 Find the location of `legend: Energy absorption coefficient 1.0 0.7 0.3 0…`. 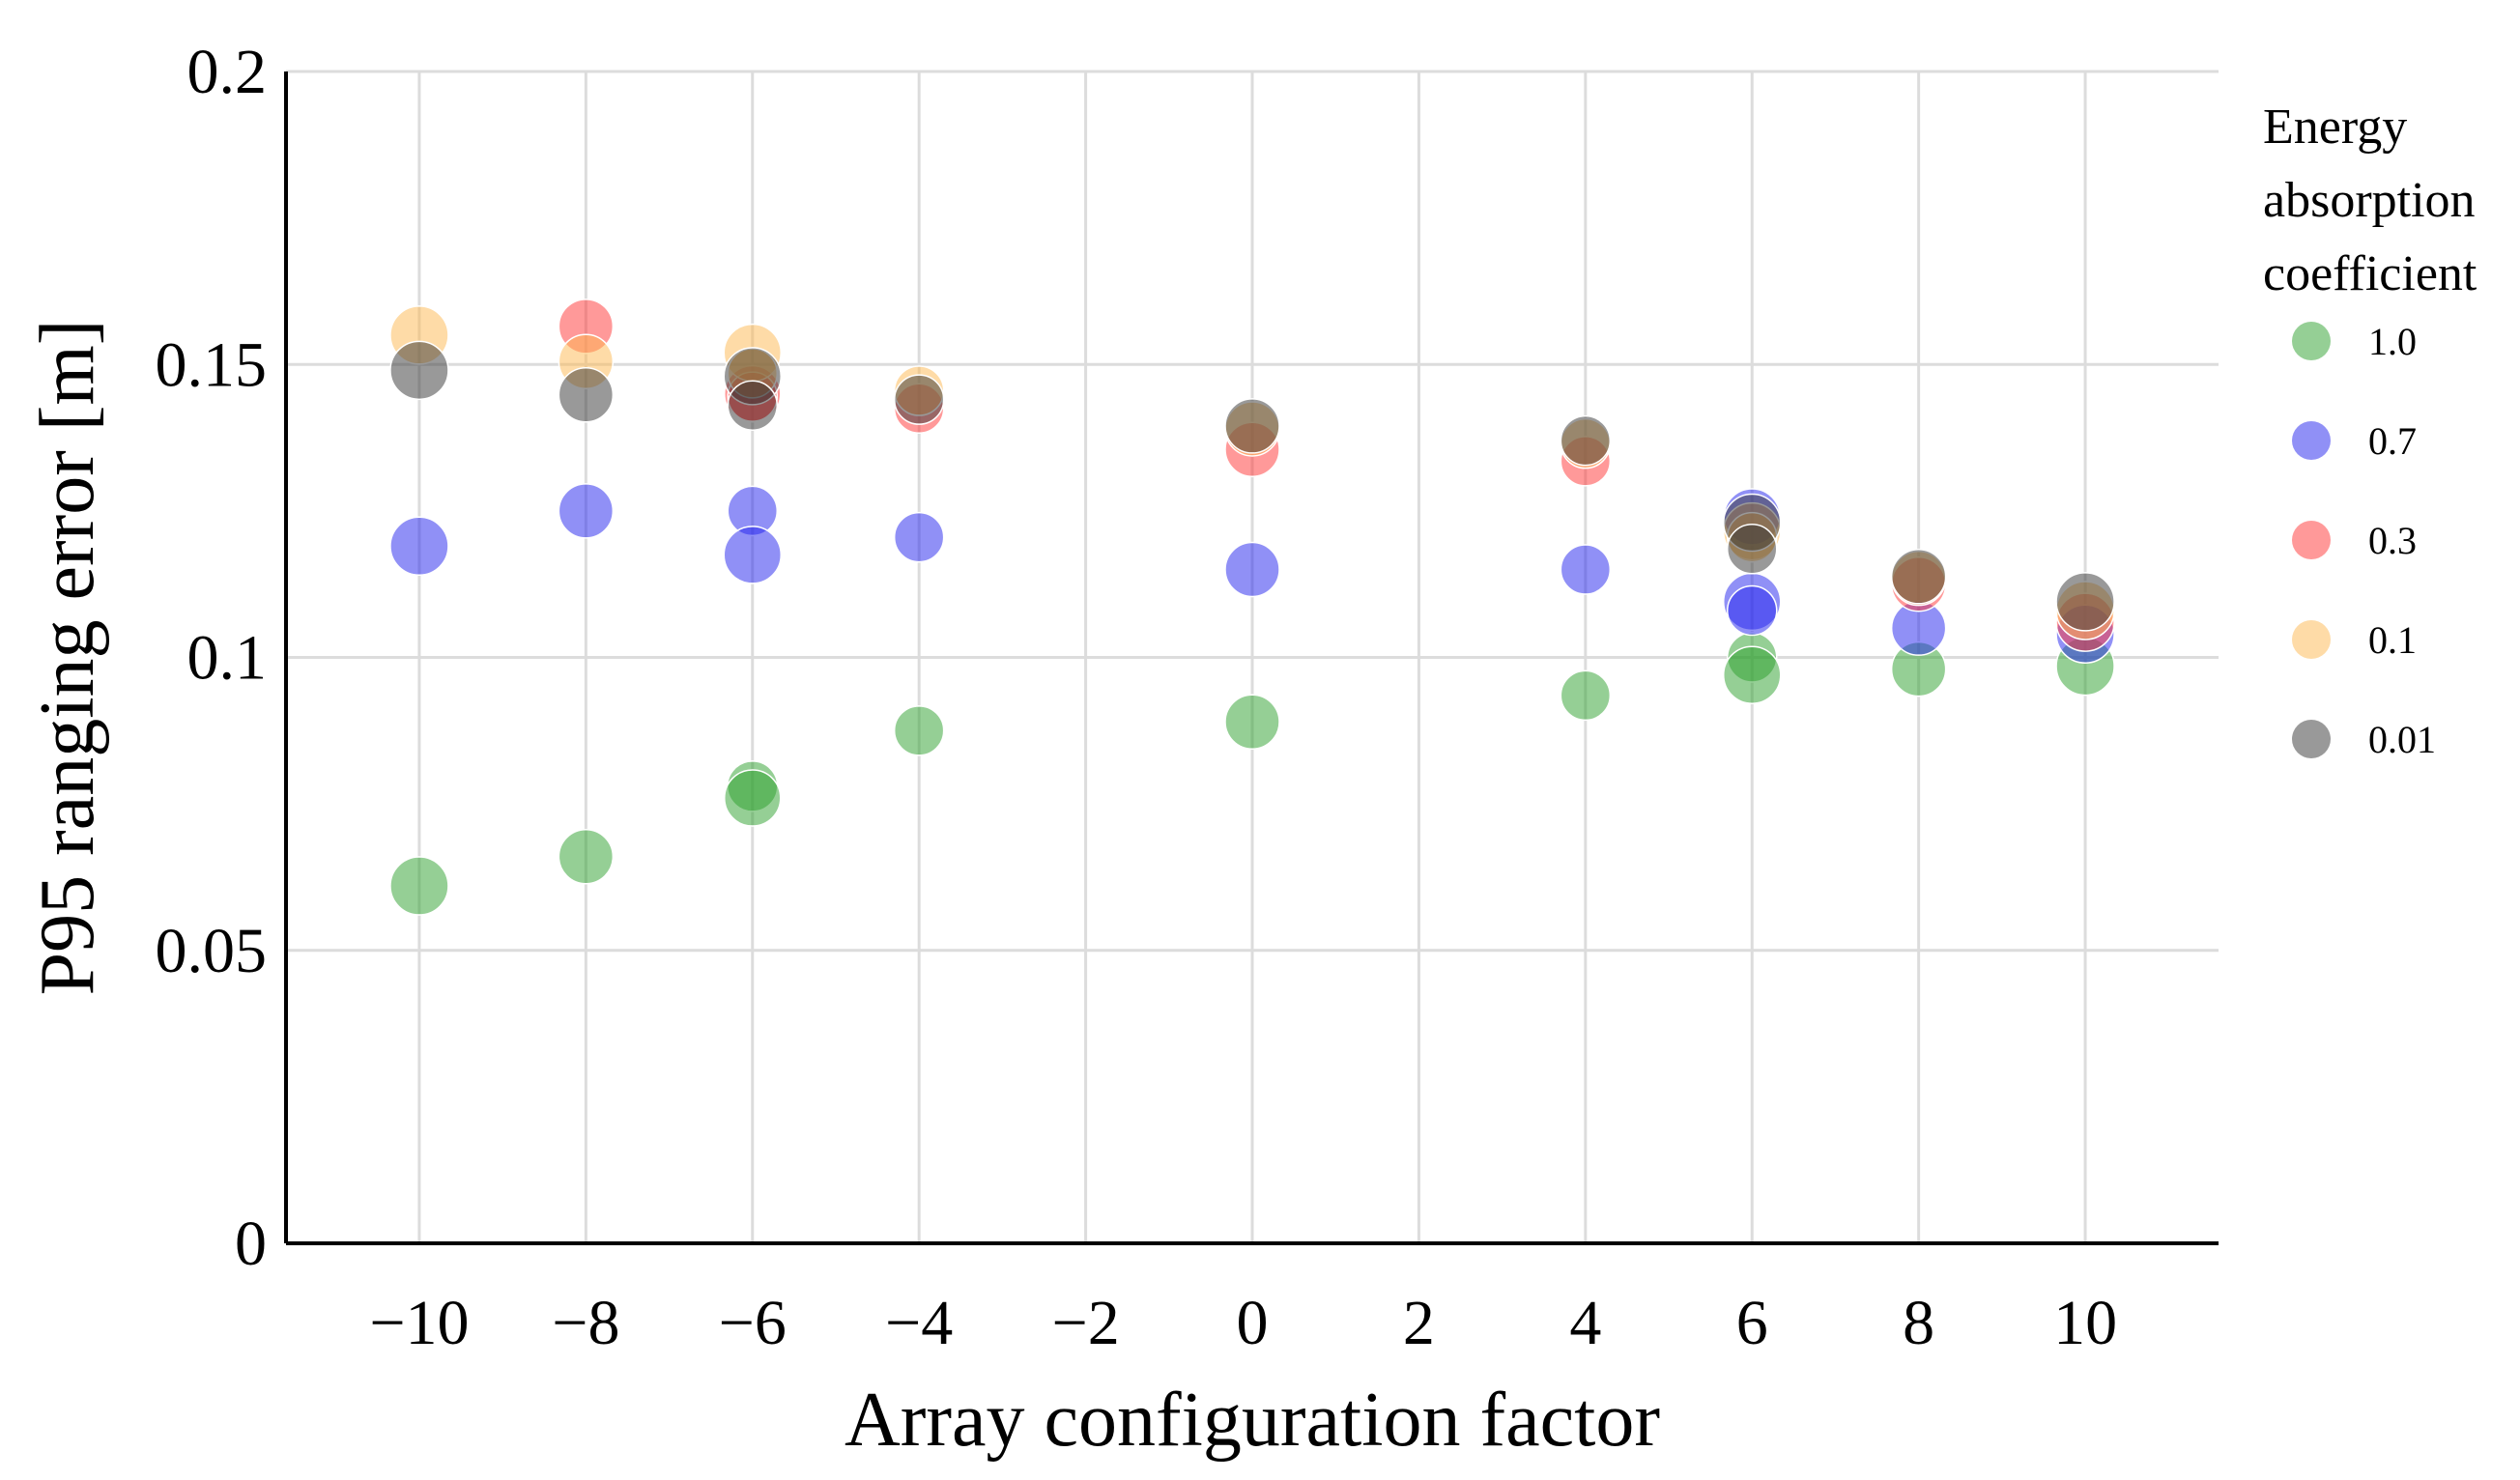

legend: Energy absorption coefficient 1.0 0.7 0.3 0… is located at coordinates (2370, 431).